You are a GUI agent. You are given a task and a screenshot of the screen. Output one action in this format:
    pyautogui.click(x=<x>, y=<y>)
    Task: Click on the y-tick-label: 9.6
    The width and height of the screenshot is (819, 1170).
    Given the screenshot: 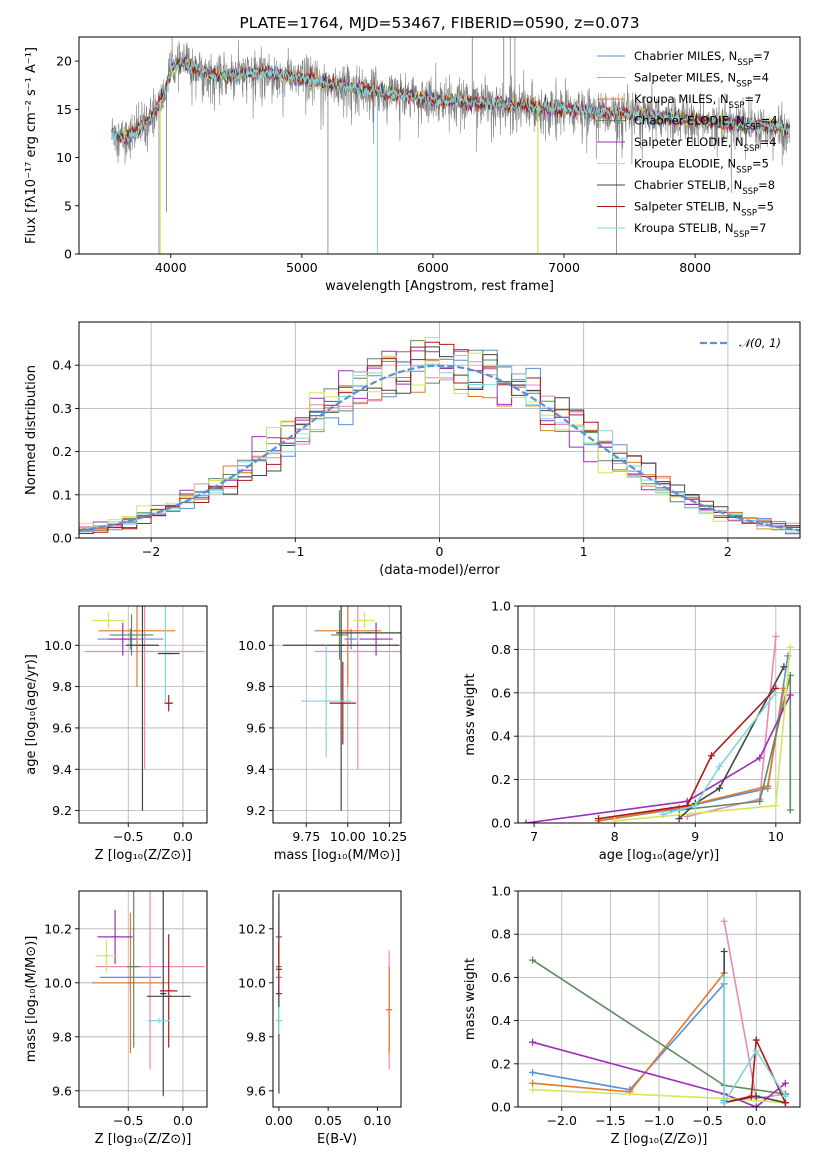 What is the action you would take?
    pyautogui.click(x=62, y=1090)
    